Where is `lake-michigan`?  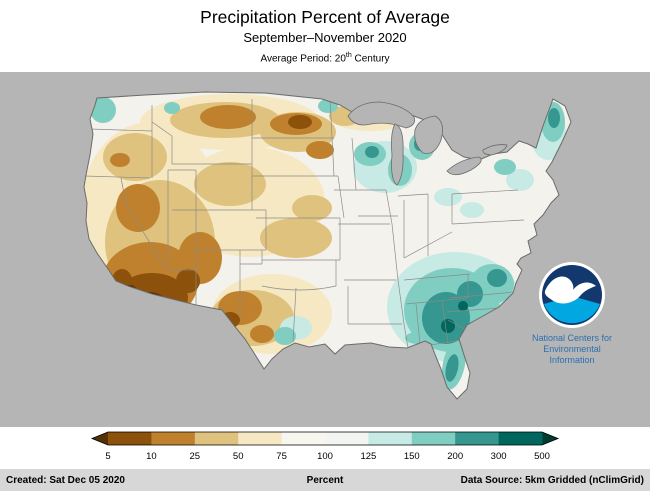
lake-michigan is located at coordinates (397, 154).